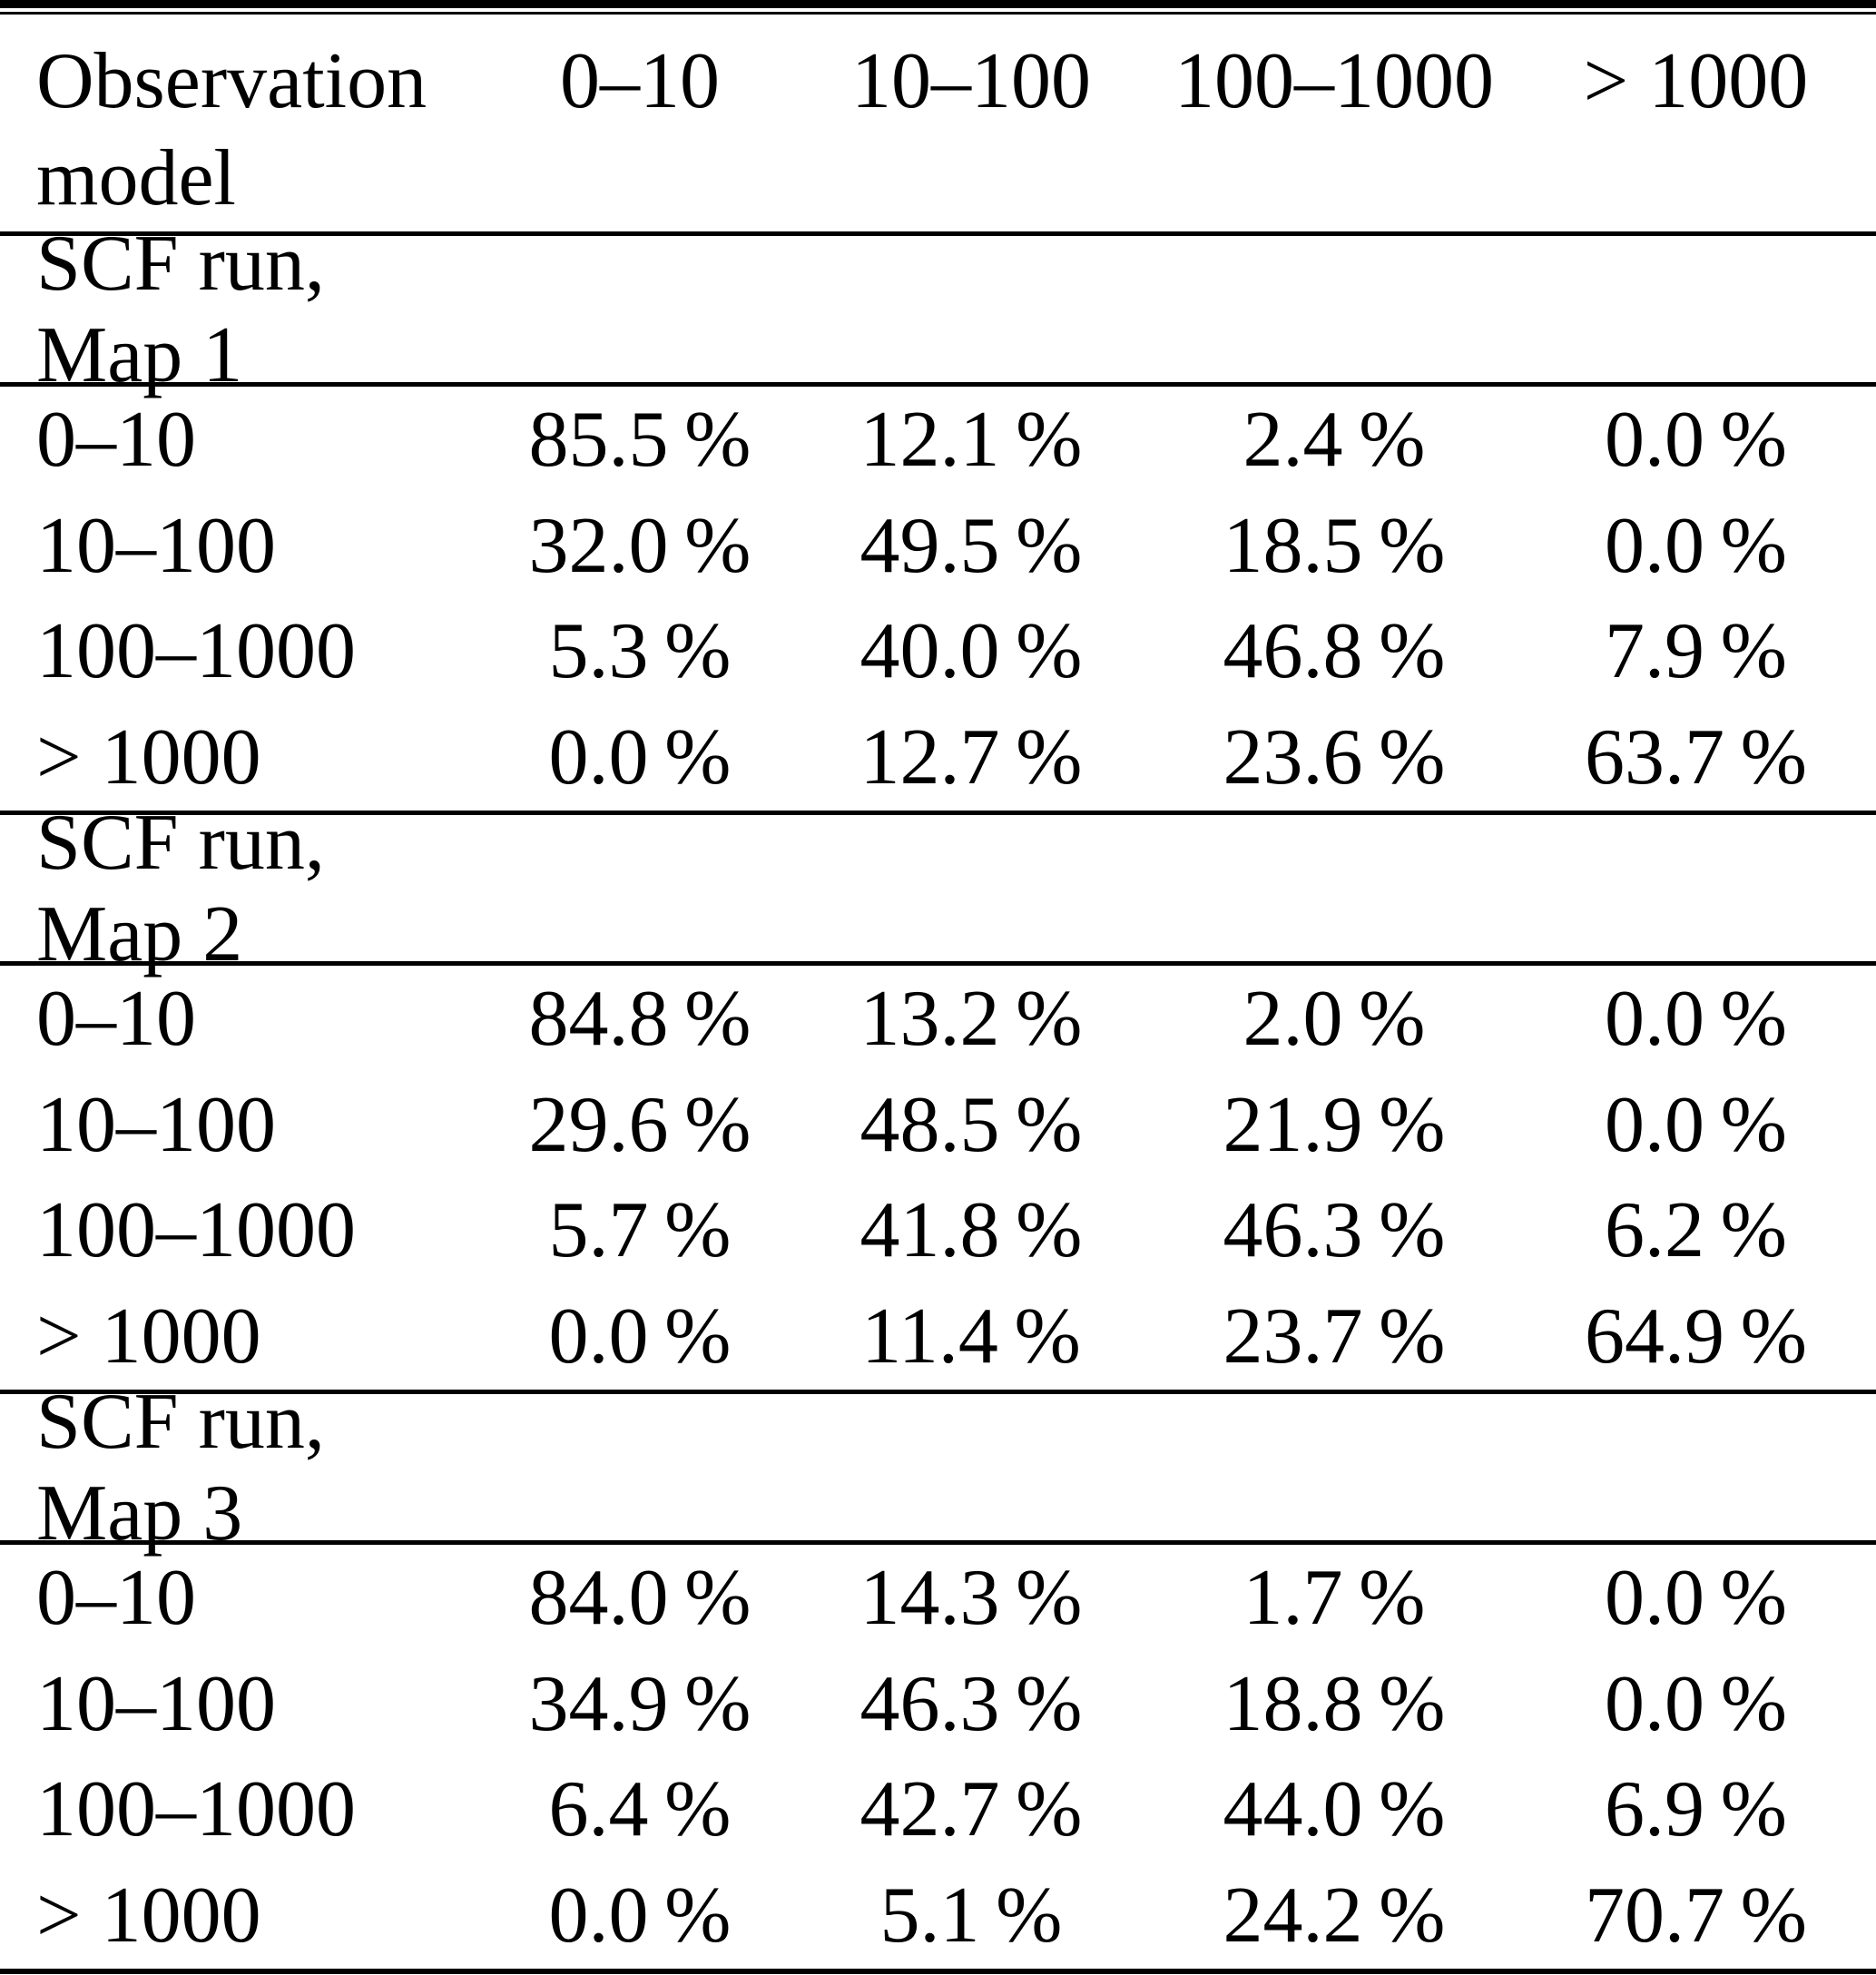  I want to click on table-row: 10–100 29.6 % 48.5 % 21.9 % 0.0 %, so click(938, 1125).